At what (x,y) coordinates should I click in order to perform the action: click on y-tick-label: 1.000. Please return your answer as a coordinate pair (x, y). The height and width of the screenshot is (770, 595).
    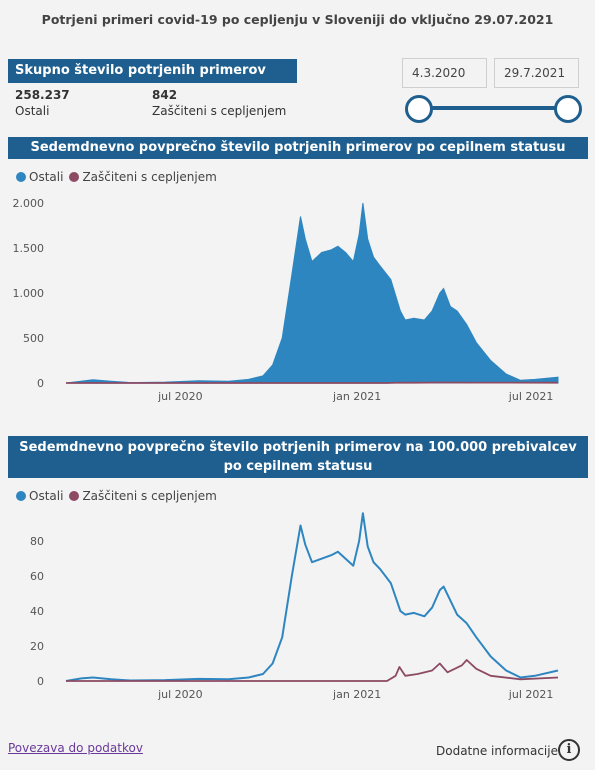
    Looking at the image, I should click on (29, 293).